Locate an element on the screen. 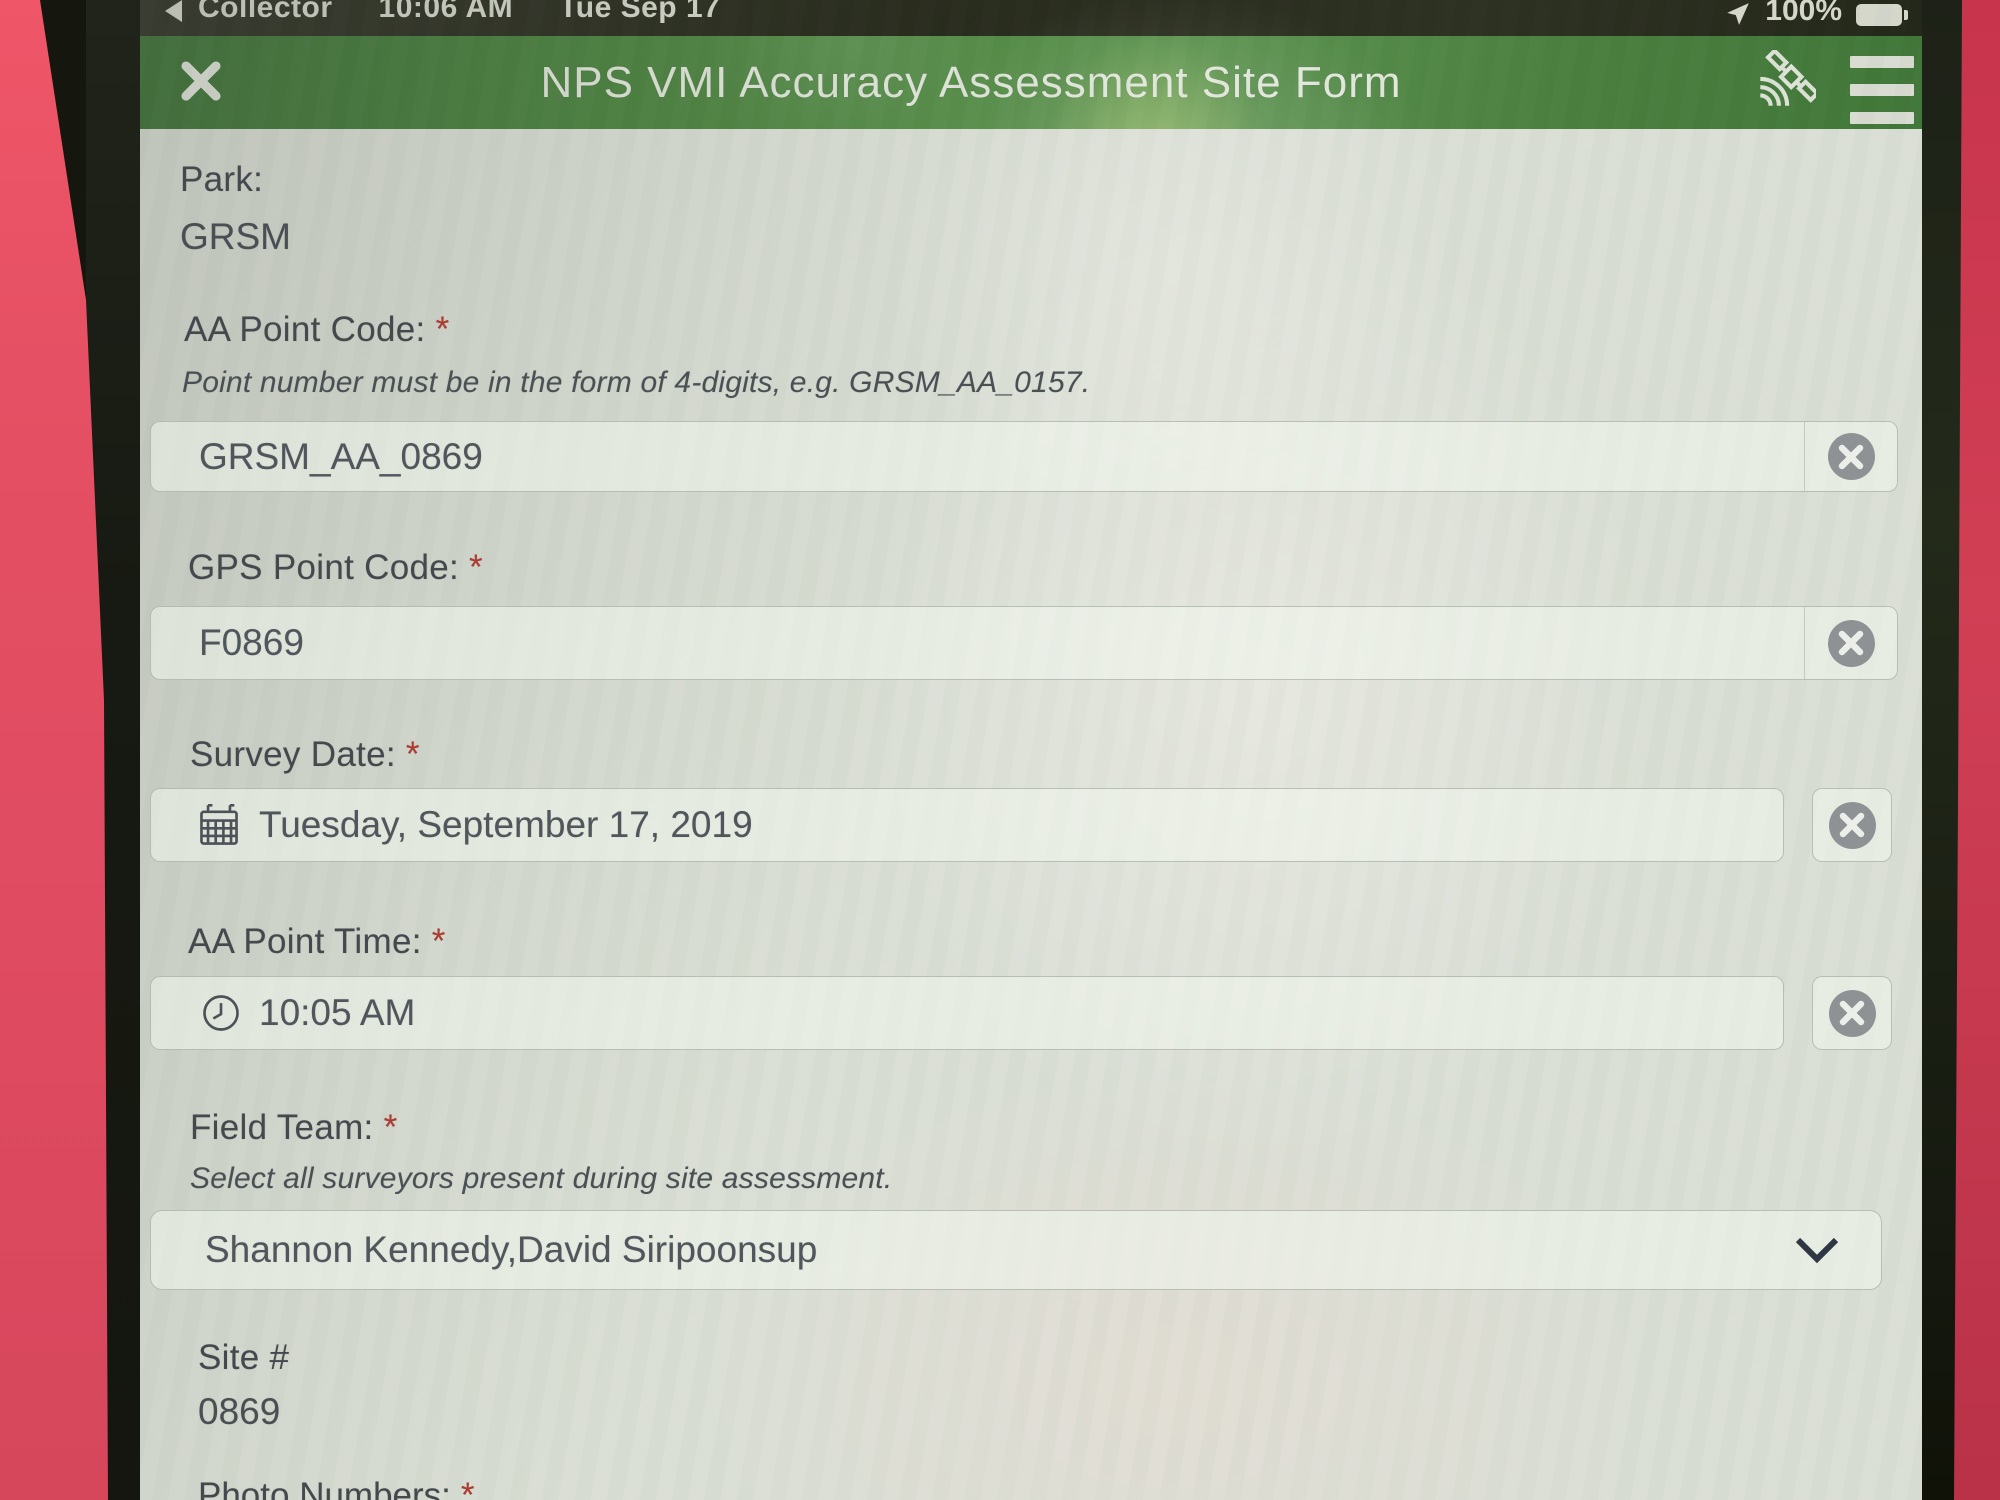 Image resolution: width=2000 pixels, height=1500 pixels. pink-case-right-edge is located at coordinates (1977, 750).